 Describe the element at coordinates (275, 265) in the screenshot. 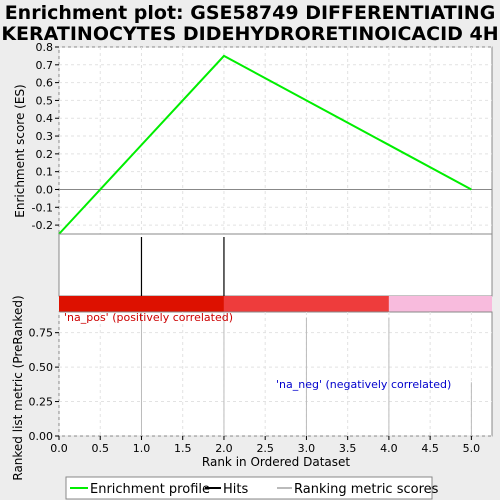

I see `hits-panel` at that location.